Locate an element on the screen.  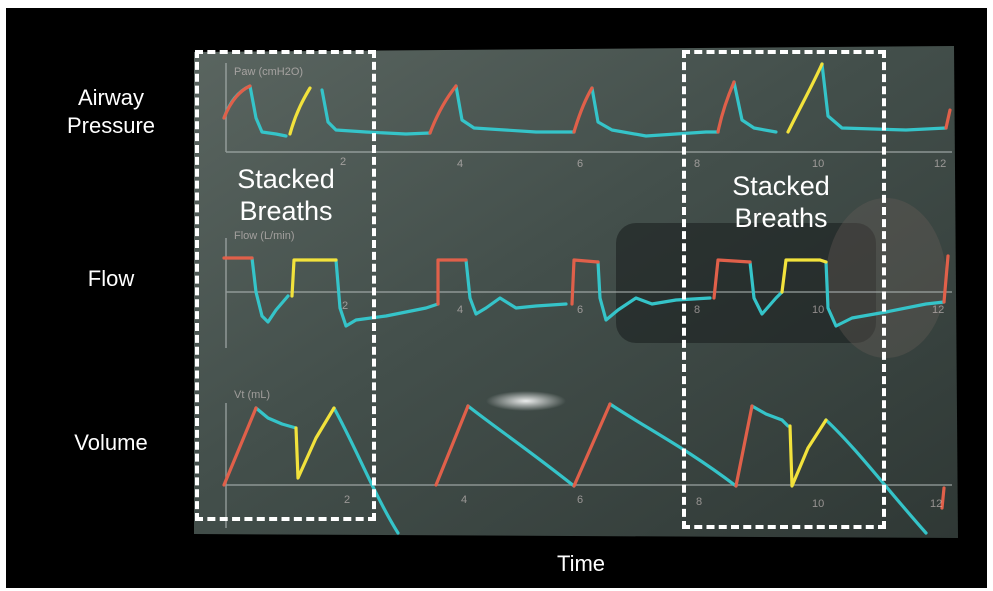
flow-channel-label: Flow (L/min) is located at coordinates (264, 236).